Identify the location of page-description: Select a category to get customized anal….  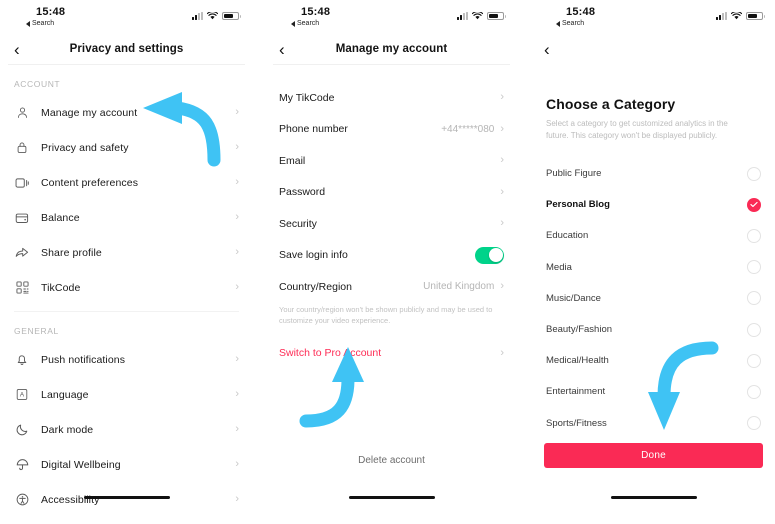
(637, 129).